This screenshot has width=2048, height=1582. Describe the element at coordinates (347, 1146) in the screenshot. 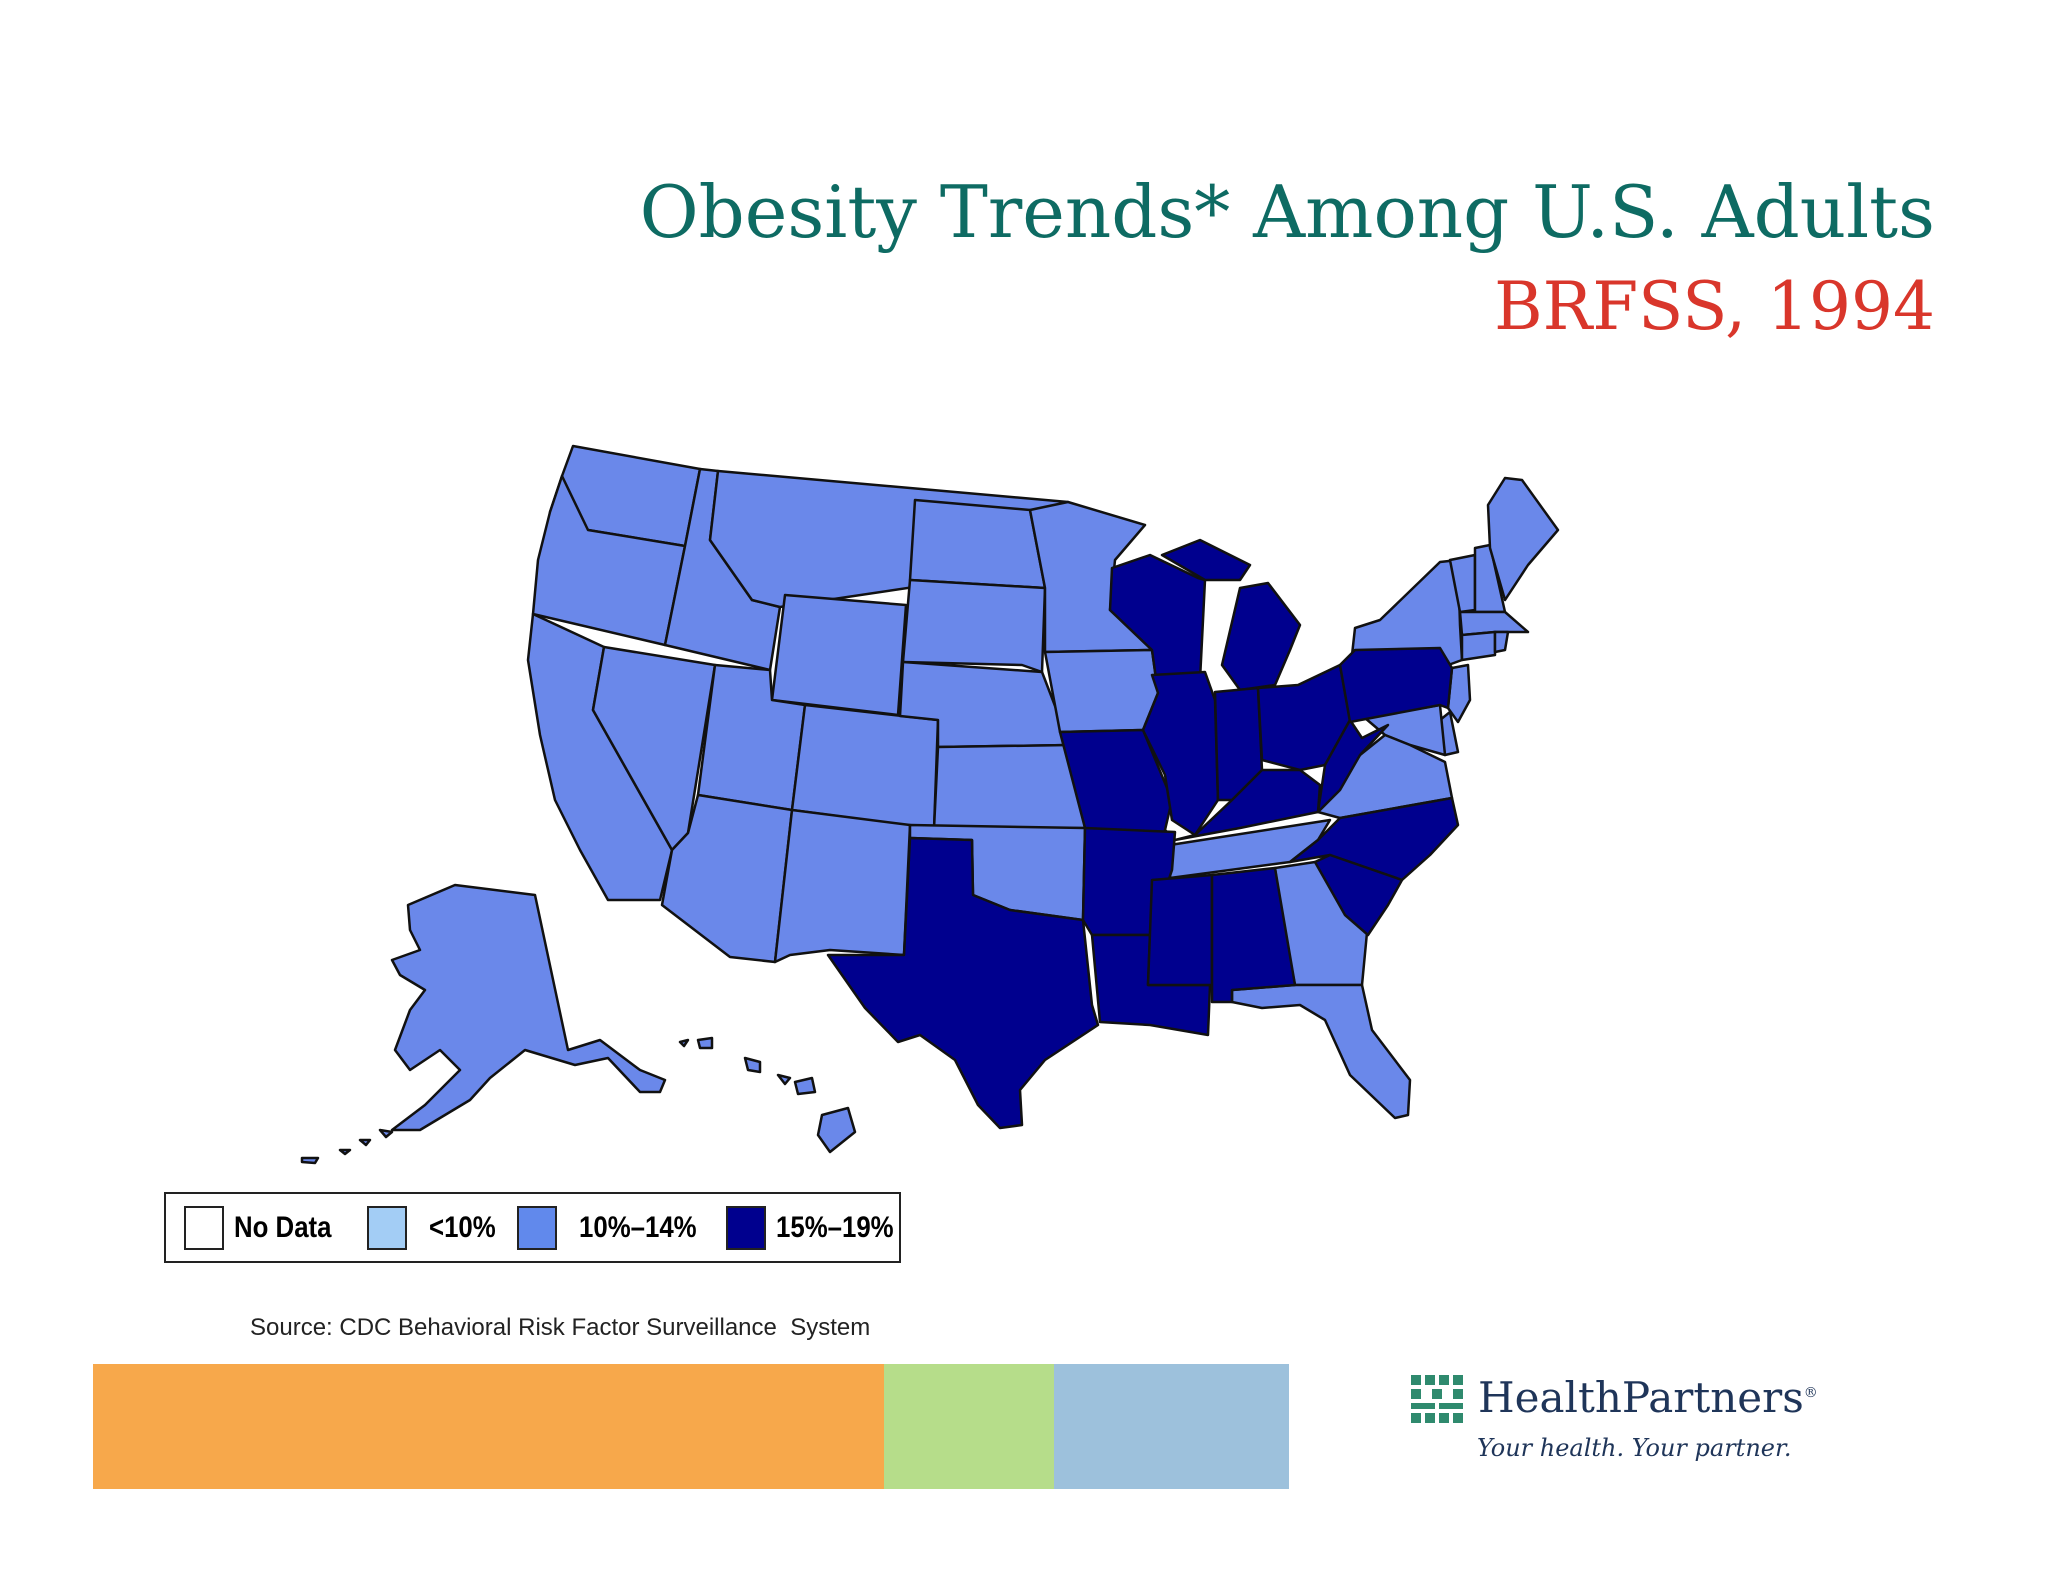

I see `aleutian-islands` at that location.